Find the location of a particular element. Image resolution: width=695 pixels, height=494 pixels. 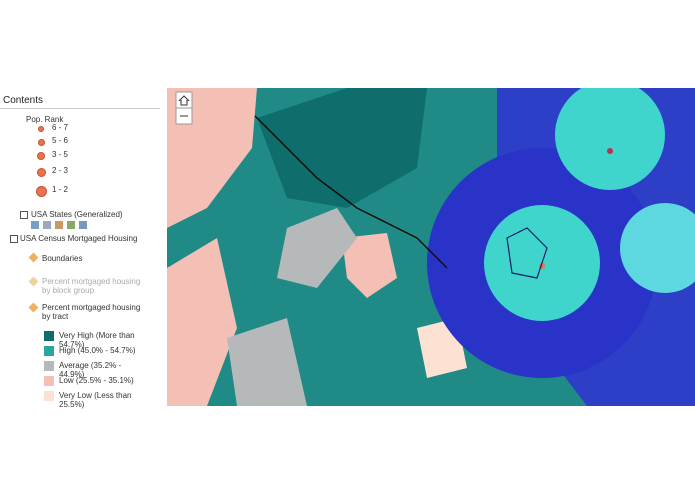

legend-label: Low (25.5% - 35.1%) is located at coordinates (96, 380).